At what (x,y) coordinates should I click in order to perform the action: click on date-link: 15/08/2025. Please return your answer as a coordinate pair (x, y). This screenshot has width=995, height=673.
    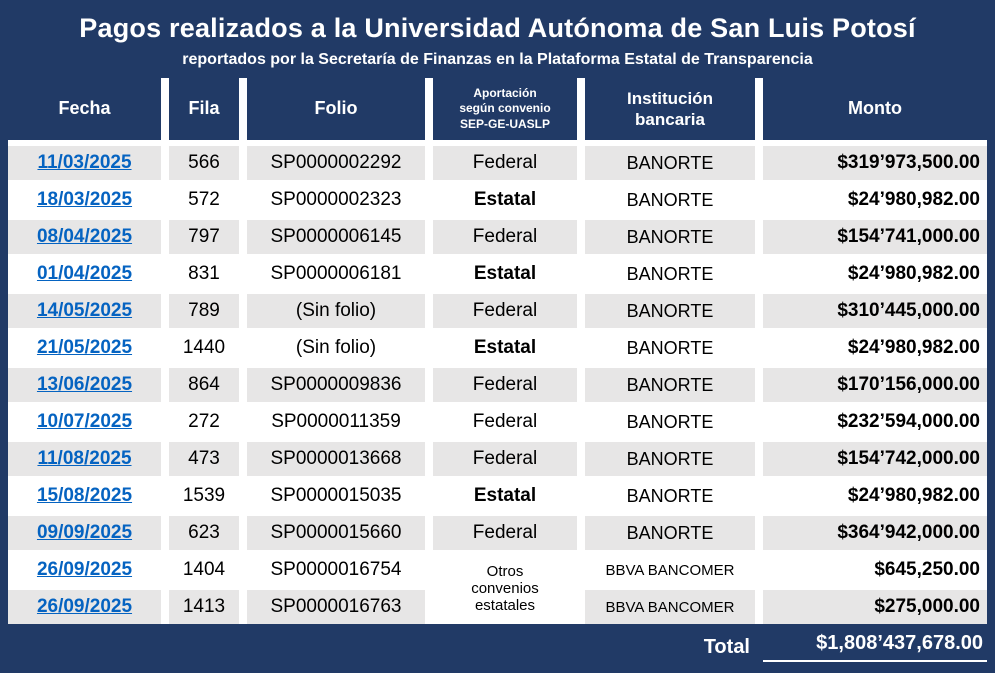
    Looking at the image, I should click on (84, 495).